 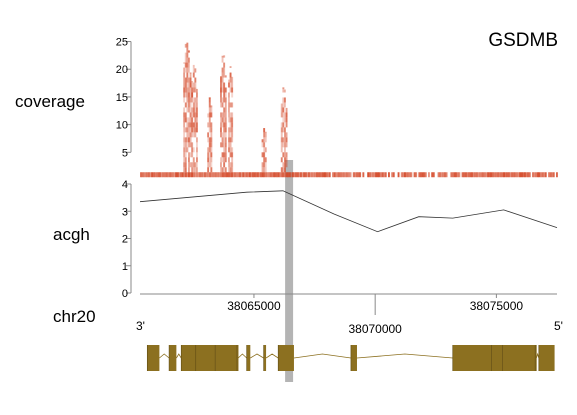 What do you see at coordinates (237, 358) in the screenshot?
I see `gene-exon` at bounding box center [237, 358].